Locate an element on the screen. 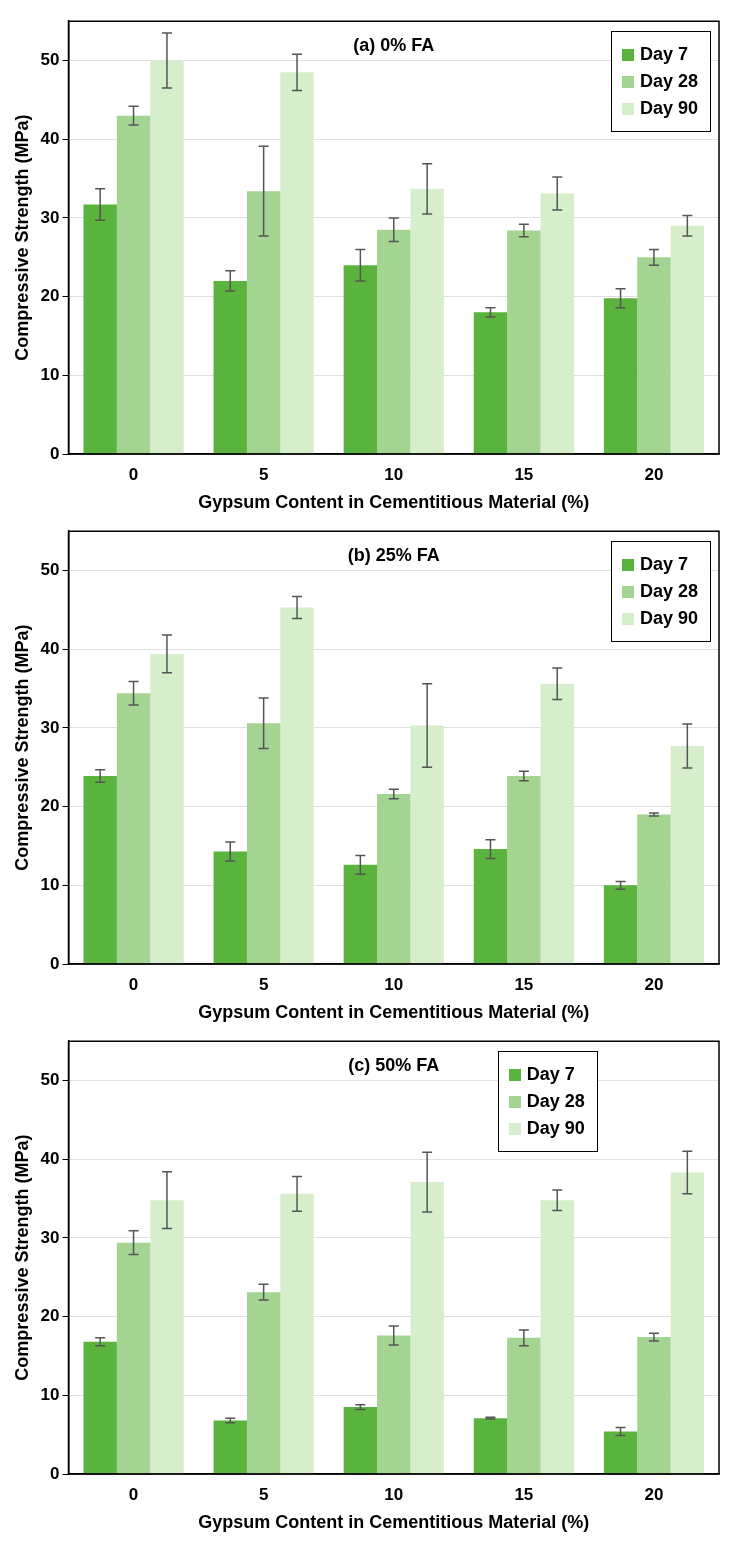  text: (c) 50% FA is located at coordinates (394, 1065).